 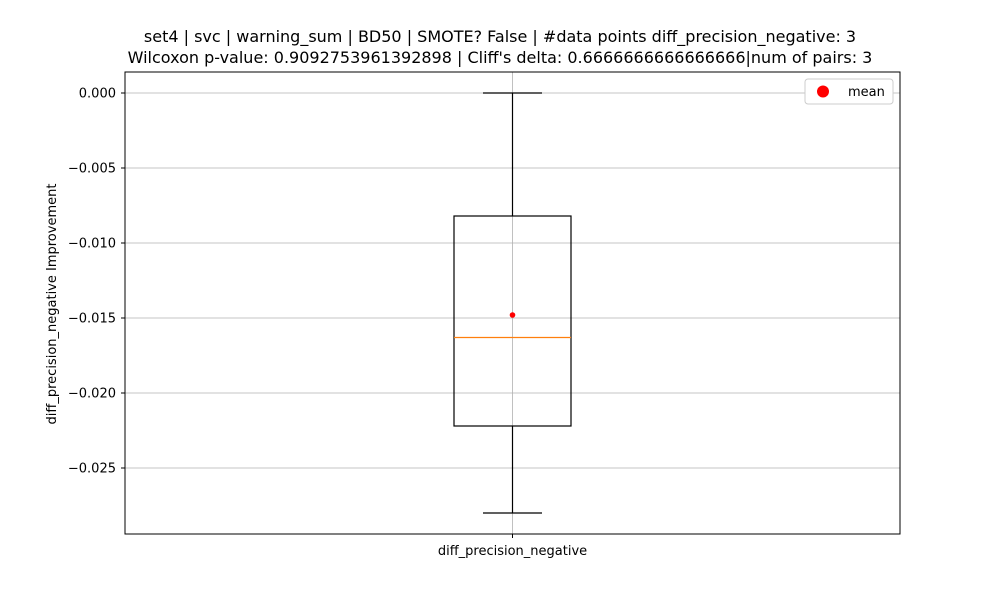 What do you see at coordinates (96, 282) in the screenshot?
I see `y-axis-ticks: 0.000 −0.005 −0.010 −0.015 −0.020 −0.025` at bounding box center [96, 282].